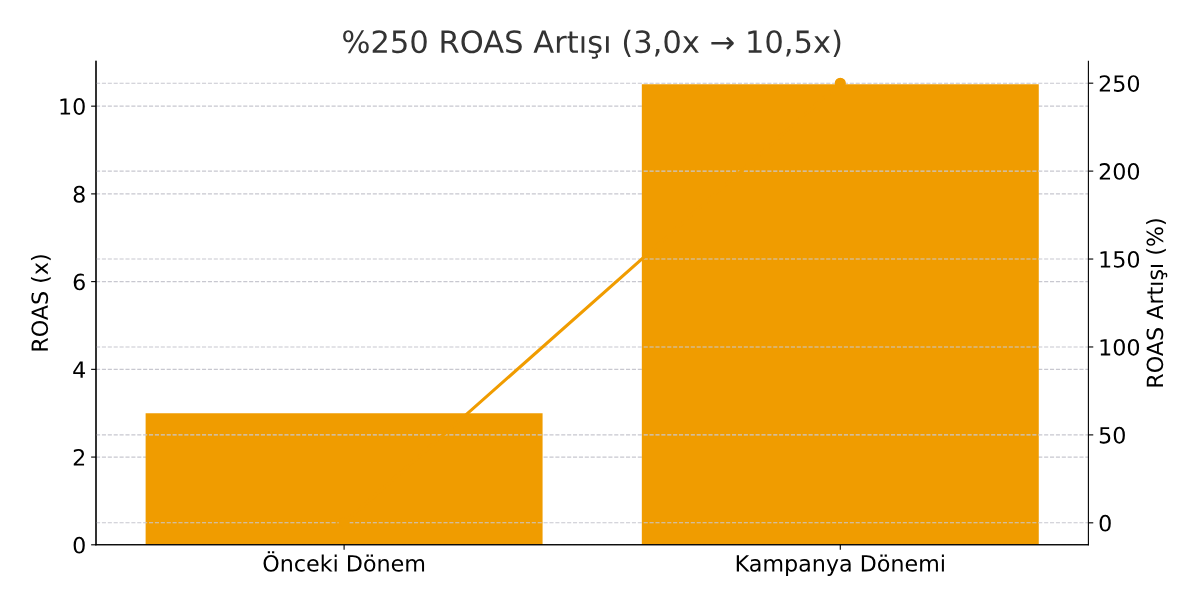 The width and height of the screenshot is (1200, 600). Describe the element at coordinates (1120, 347) in the screenshot. I see `y2-tick-label: 100` at that location.